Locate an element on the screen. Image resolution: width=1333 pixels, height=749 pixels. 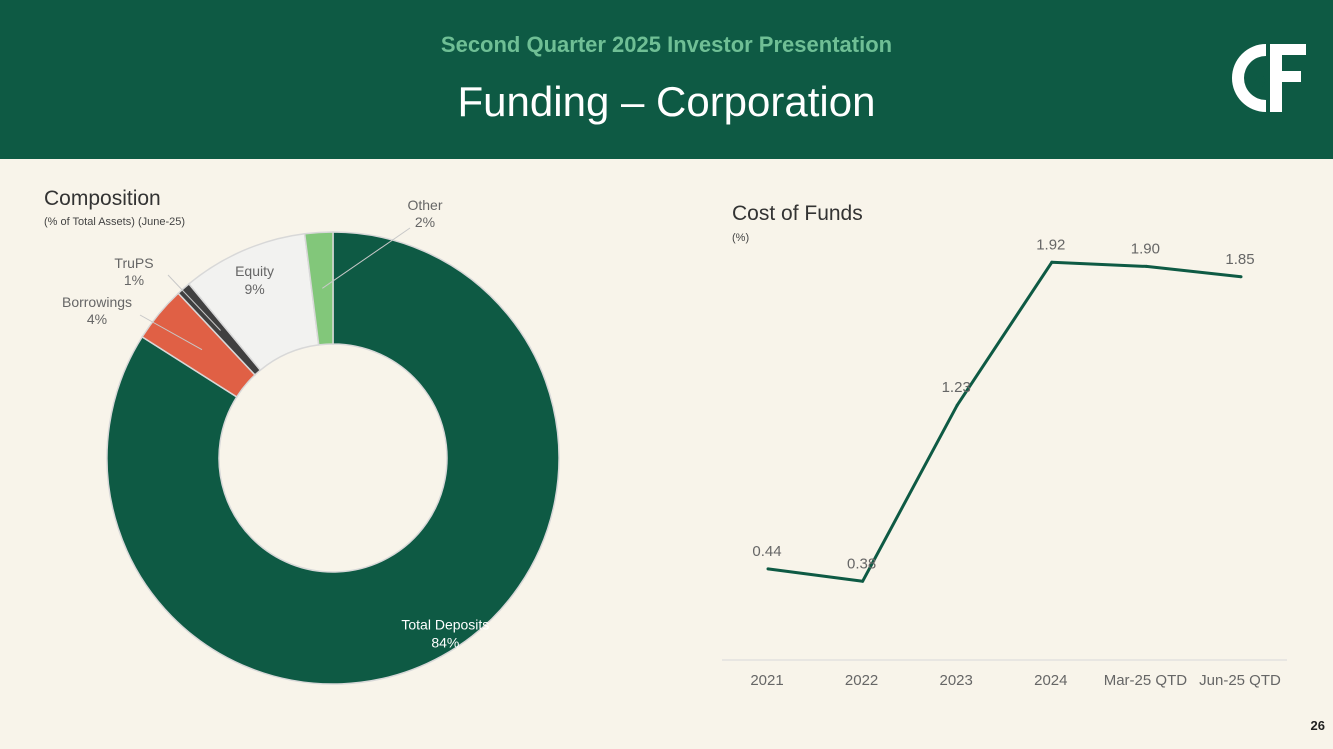
slice-other is located at coordinates (318, 288).